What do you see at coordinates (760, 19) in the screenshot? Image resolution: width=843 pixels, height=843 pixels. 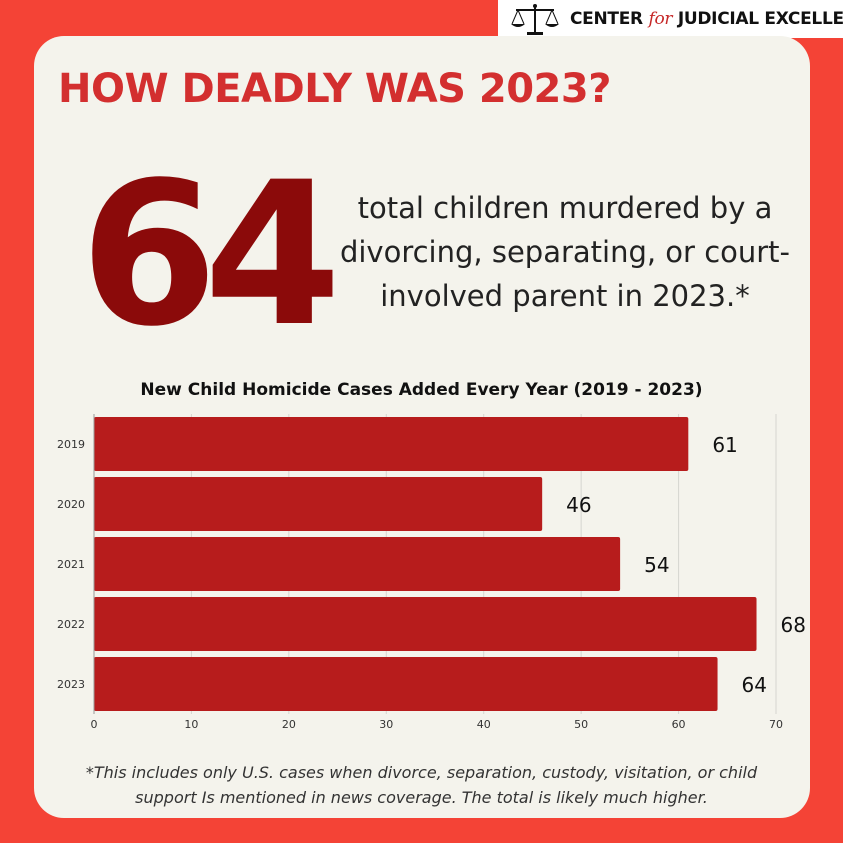 I see `brand-name-part2: JUDICIAL EXCELLENCE` at bounding box center [760, 19].